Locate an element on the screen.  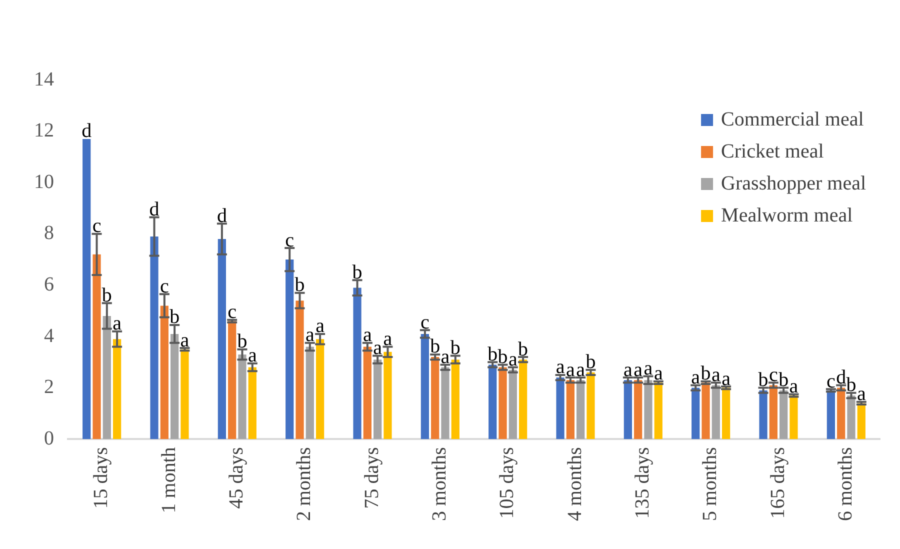
x-tick-label: 3 months is located at coordinates (439, 484).